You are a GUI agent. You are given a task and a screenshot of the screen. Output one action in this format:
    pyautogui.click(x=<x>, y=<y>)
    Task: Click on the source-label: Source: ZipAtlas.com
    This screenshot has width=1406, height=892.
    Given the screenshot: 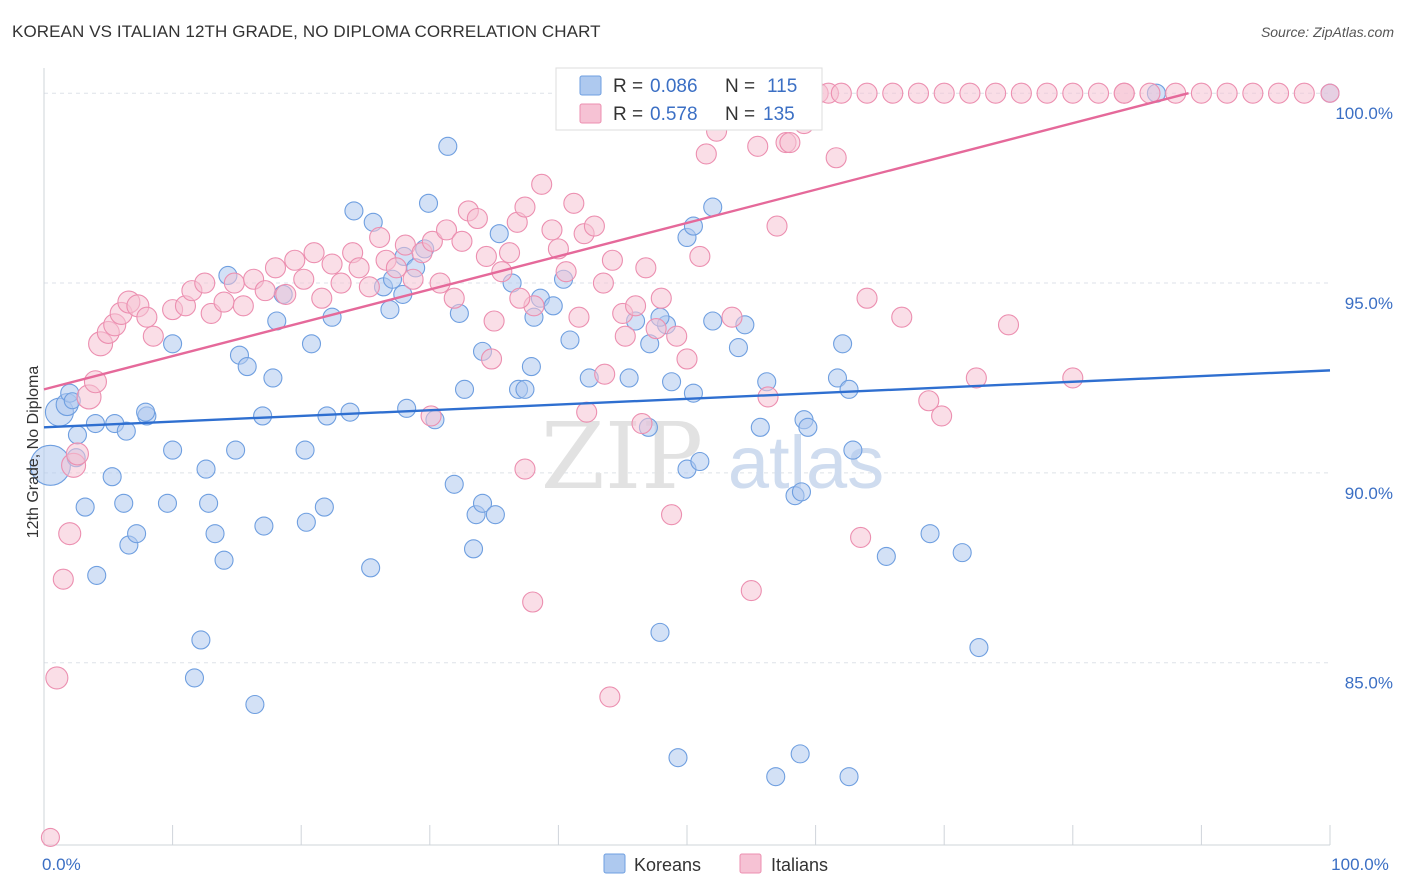 What is the action you would take?
    pyautogui.click(x=1327, y=32)
    